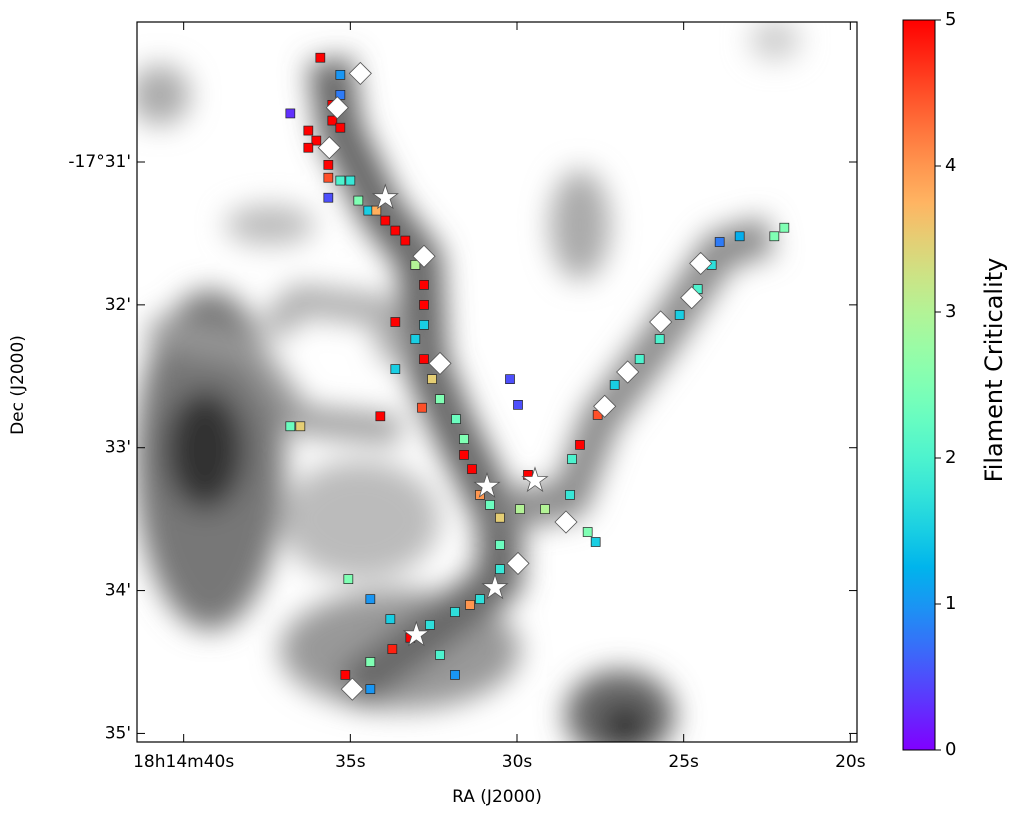 The image size is (1020, 818). Describe the element at coordinates (517, 762) in the screenshot. I see `x-tick-label: 30s` at that location.